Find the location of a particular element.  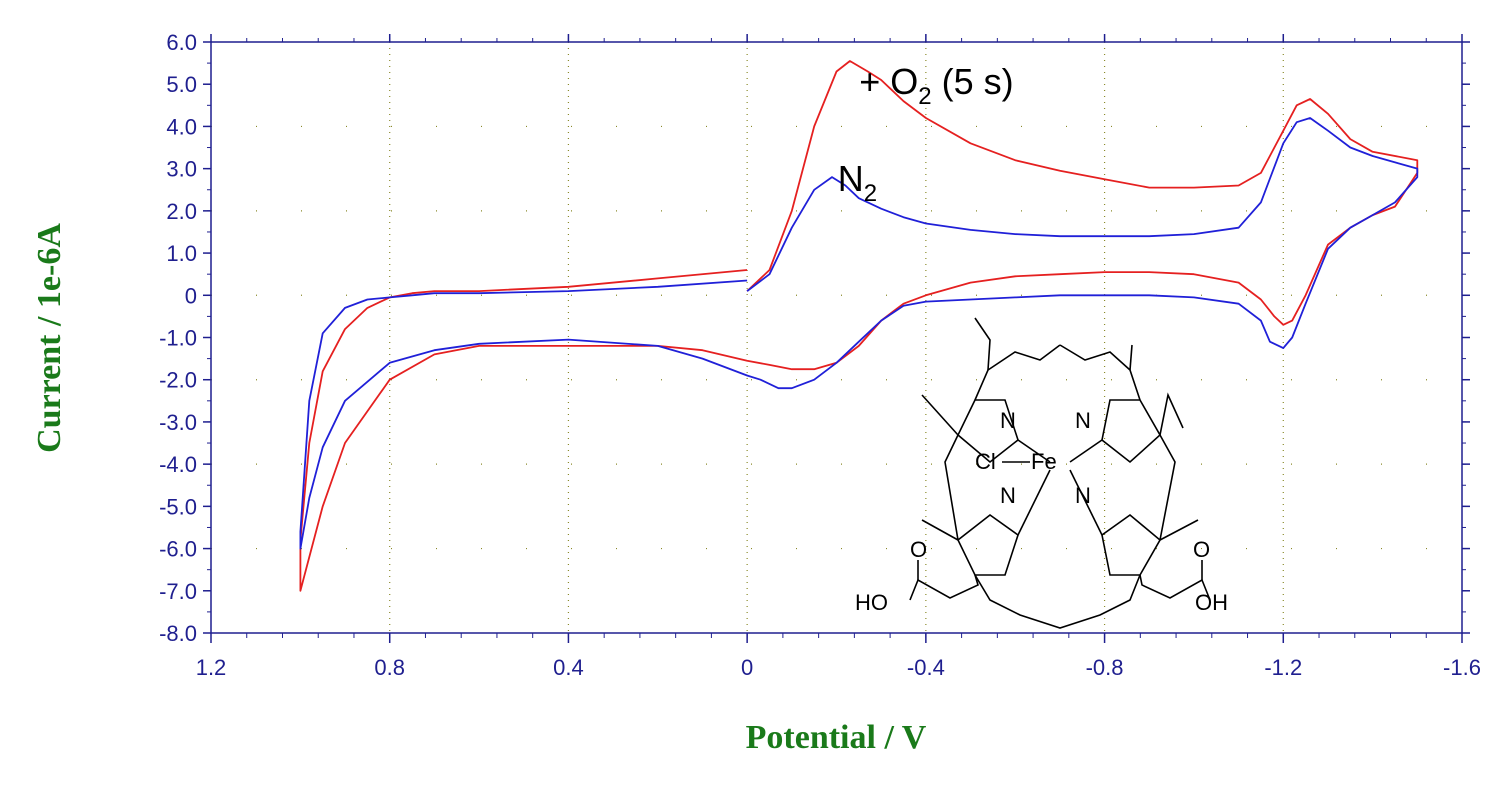

o2-annotation-suffix: (5 s) is located at coordinates (973, 81).